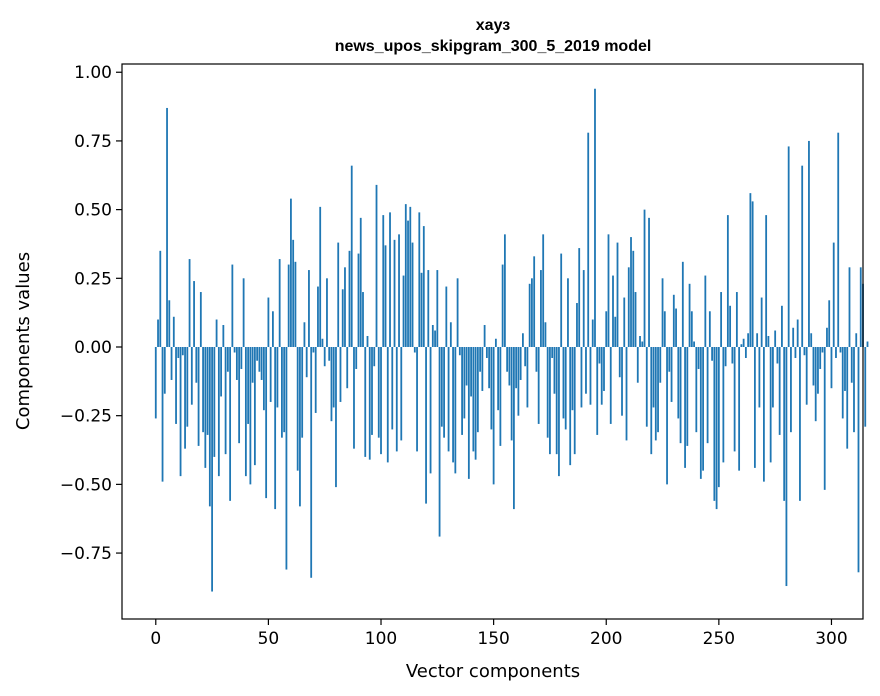  Describe the element at coordinates (23, 341) in the screenshot. I see `y-axis-label: Components values` at that location.